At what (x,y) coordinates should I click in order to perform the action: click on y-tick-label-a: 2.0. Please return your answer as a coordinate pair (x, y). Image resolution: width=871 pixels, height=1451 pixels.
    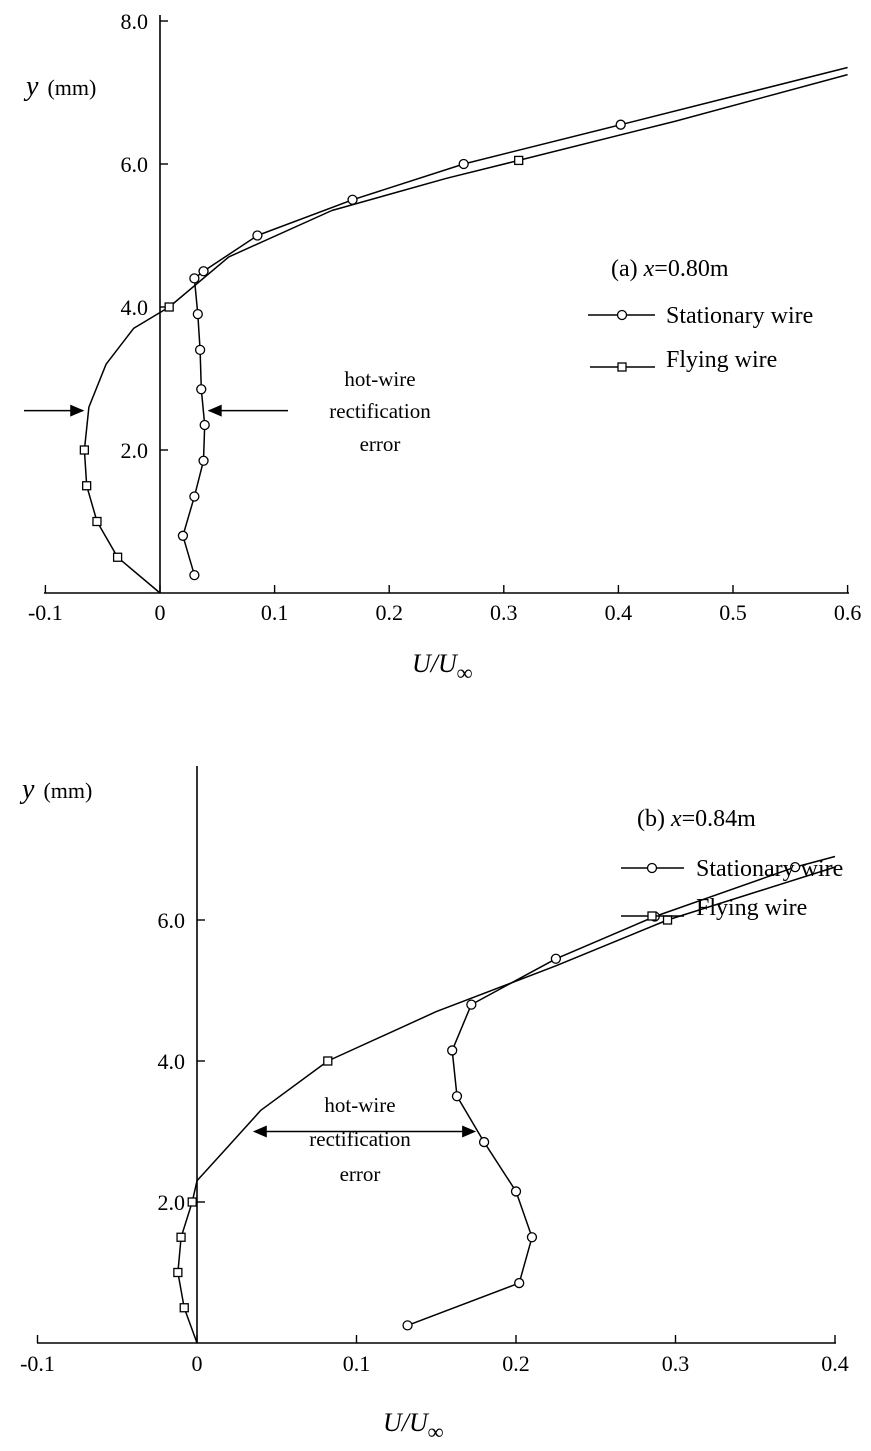
    Looking at the image, I should click on (135, 450).